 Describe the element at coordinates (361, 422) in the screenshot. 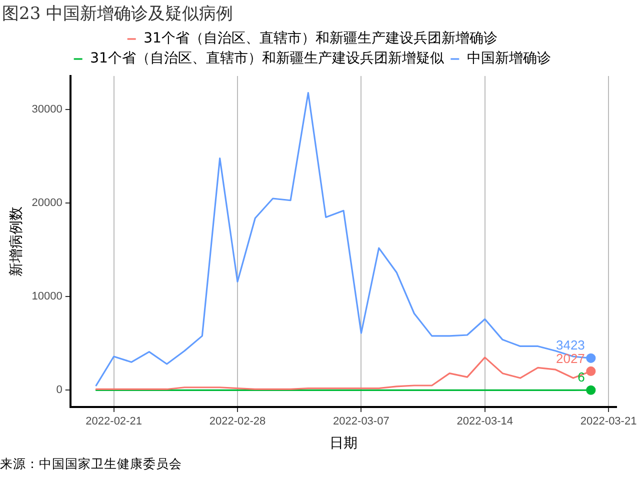

I see `x-tick-label: 2022-03-07` at that location.